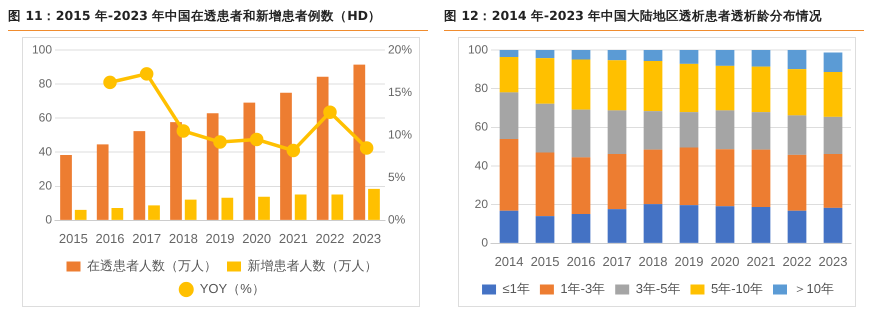 This screenshot has width=872, height=327. I want to click on legend-label: 1年-3年, so click(583, 288).